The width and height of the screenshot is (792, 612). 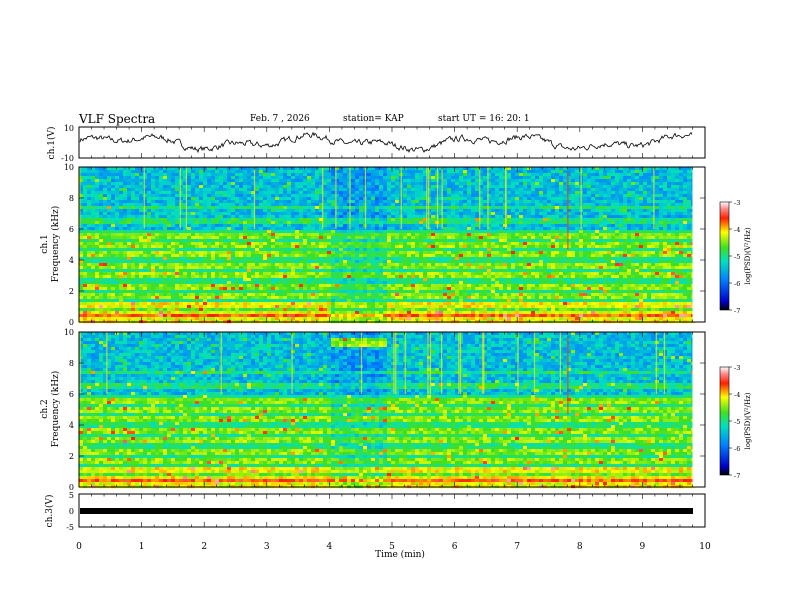 I want to click on x-tick-label: 5, so click(x=392, y=547).